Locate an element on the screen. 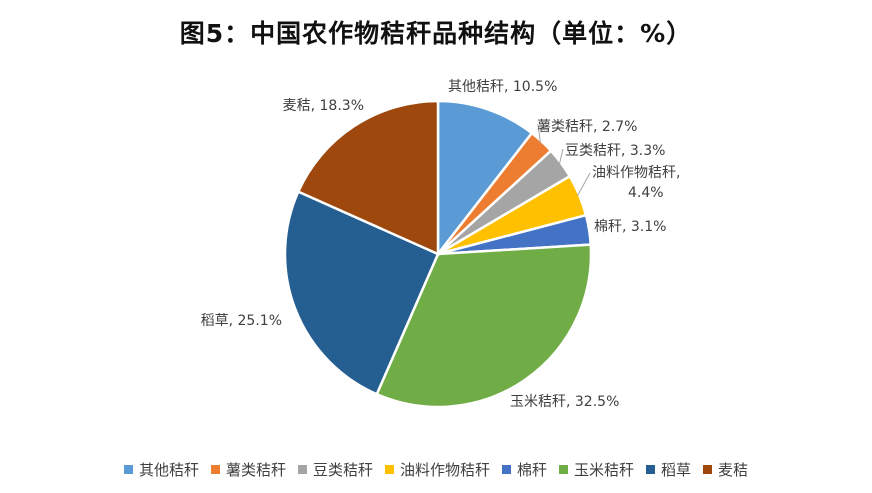  legend-item: 玉米秸秆 is located at coordinates (596, 469).